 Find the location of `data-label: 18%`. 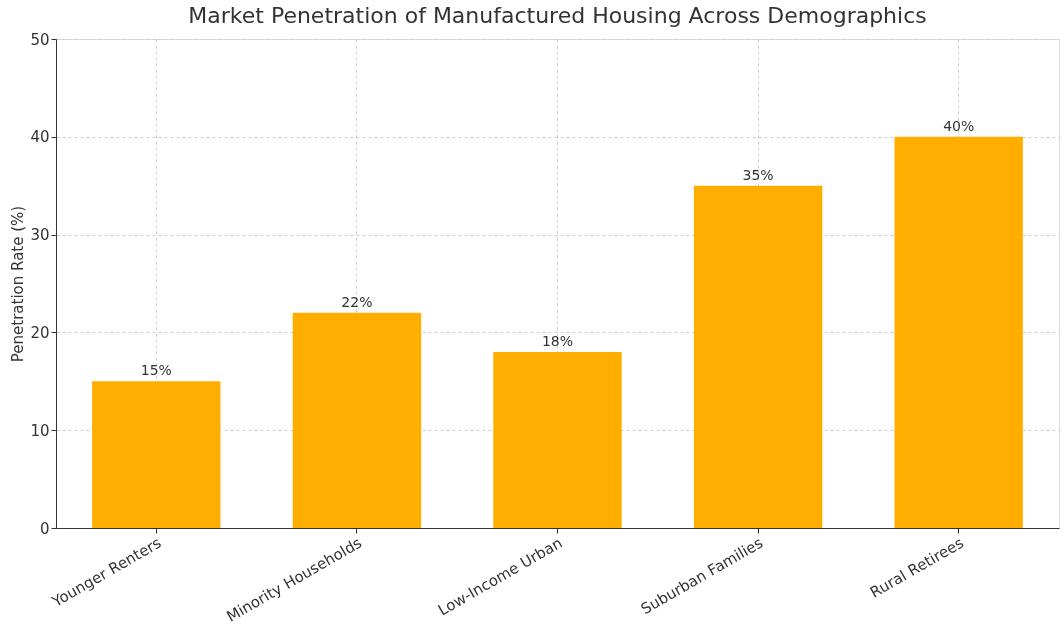

data-label: 18% is located at coordinates (557, 340).